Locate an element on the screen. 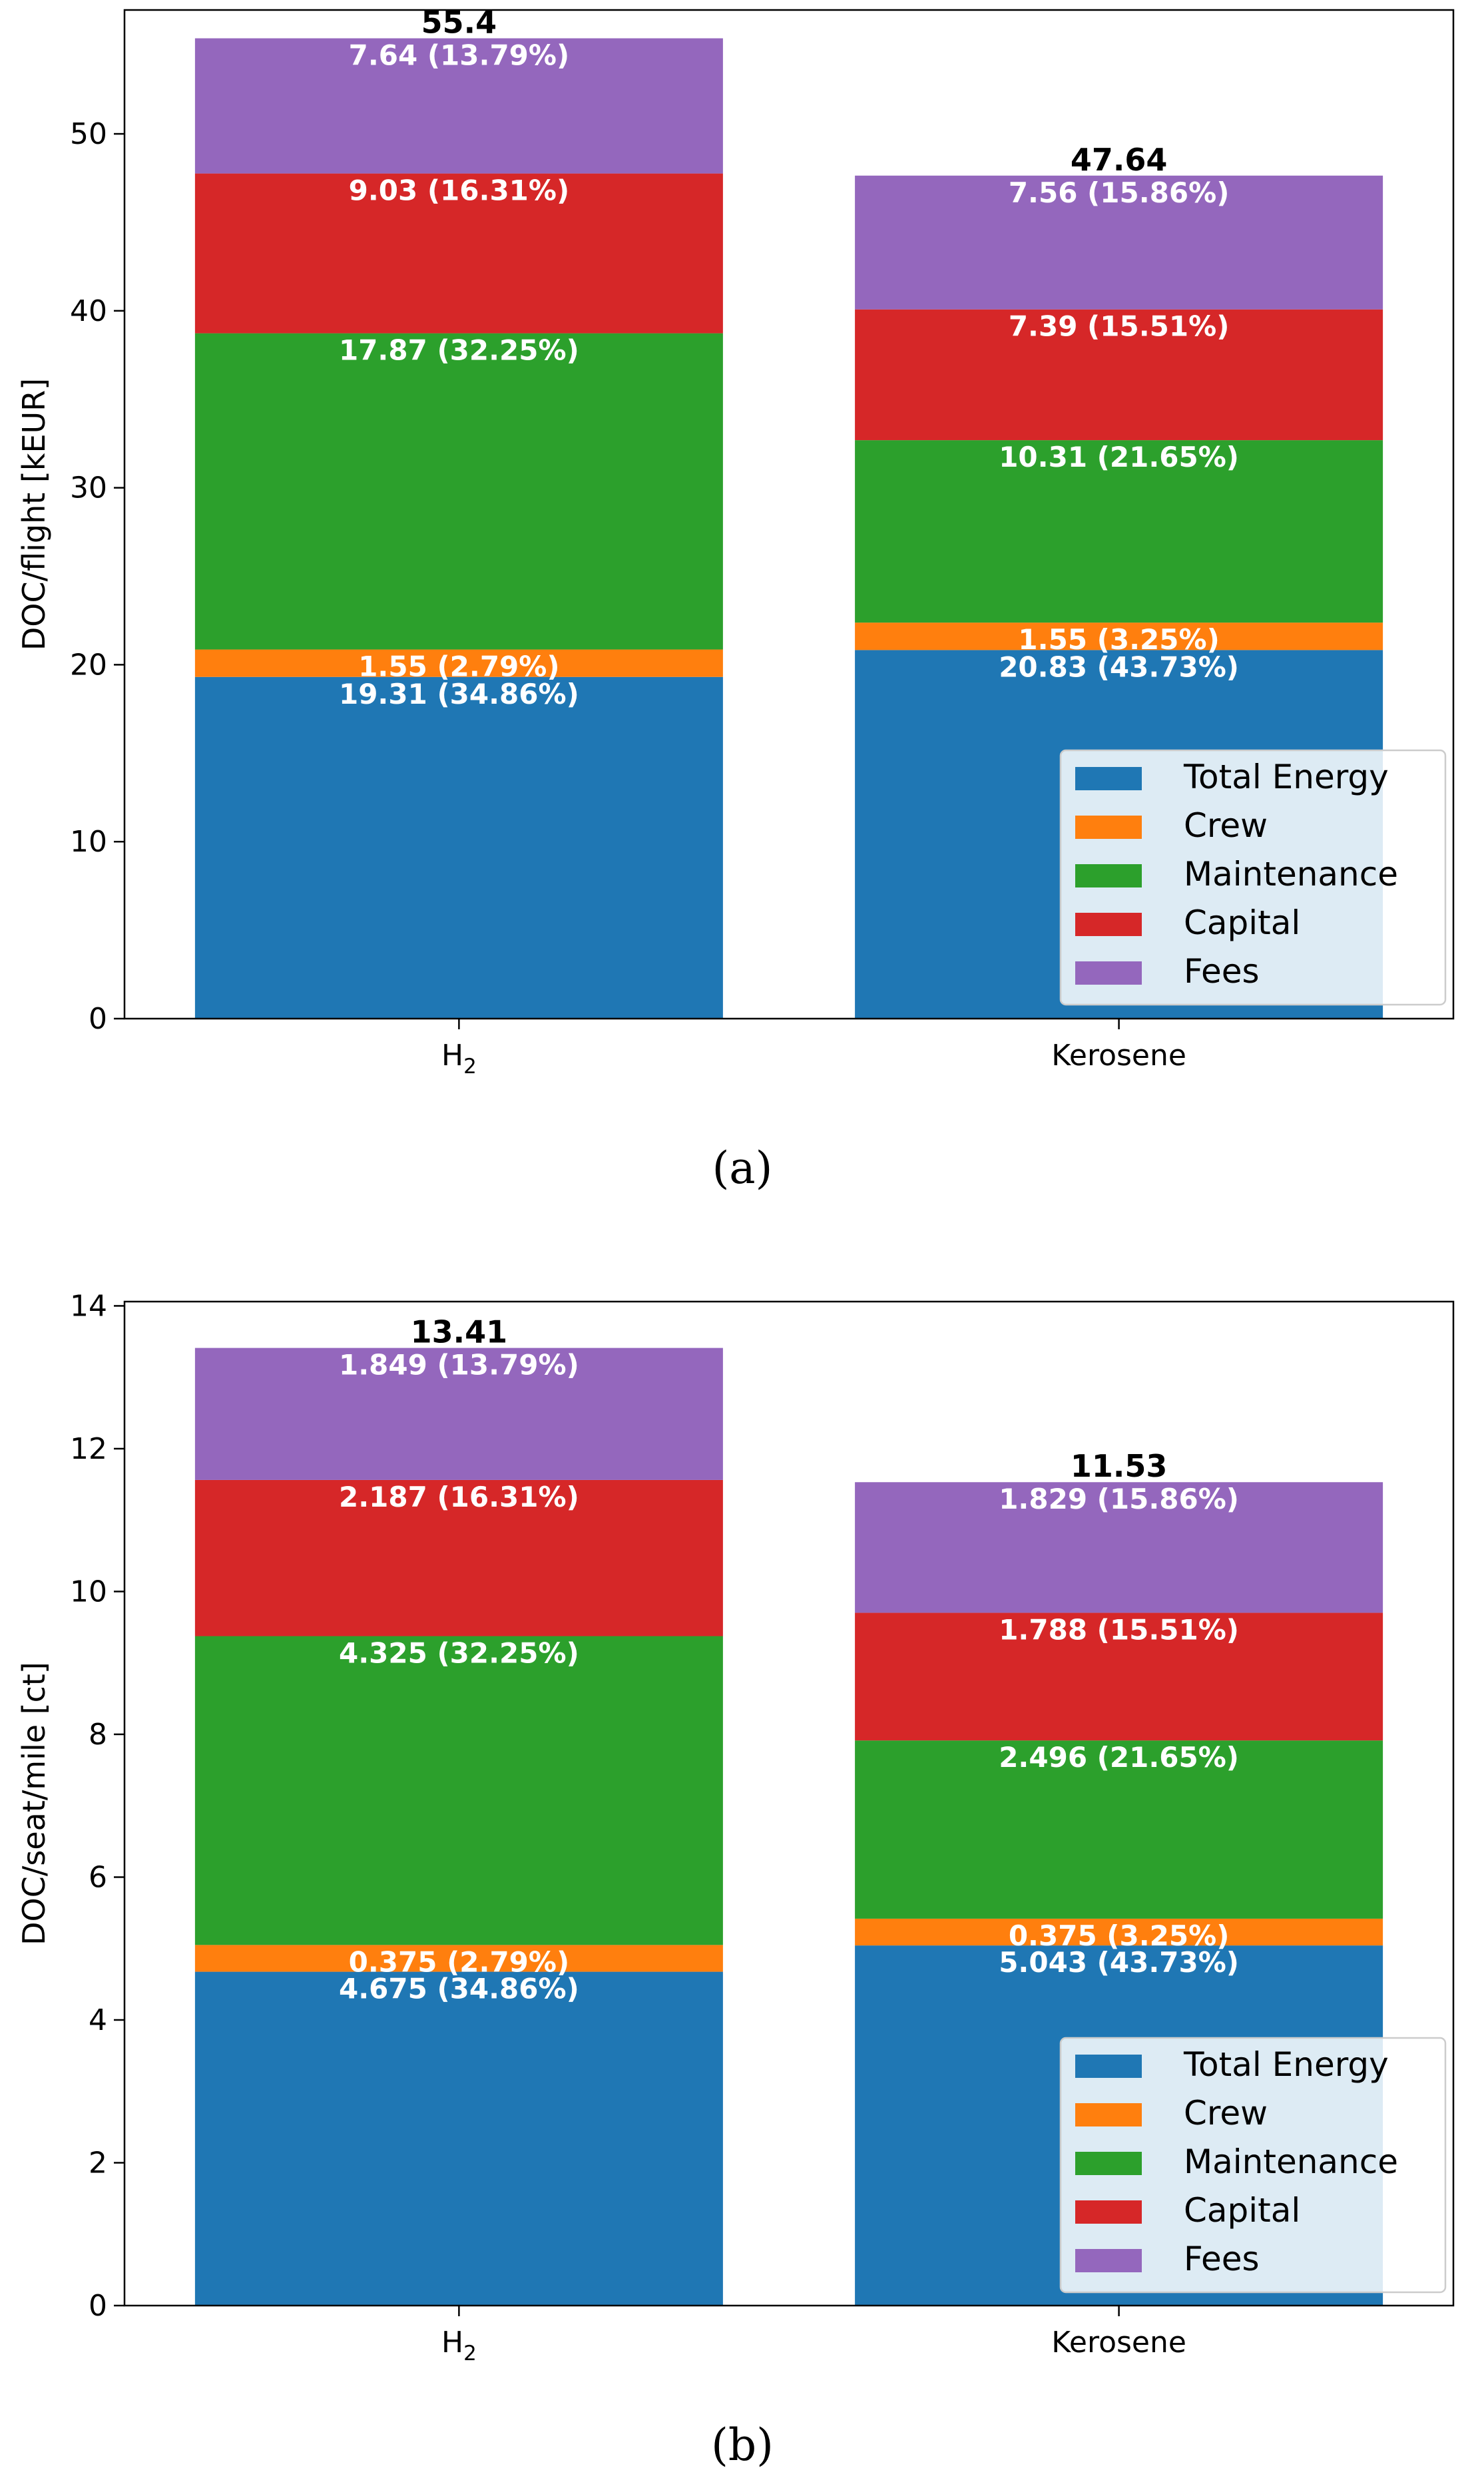 This screenshot has width=1484, height=2490. segment-label-fees-h2: 1.849 (13.79%) is located at coordinates (459, 1365).